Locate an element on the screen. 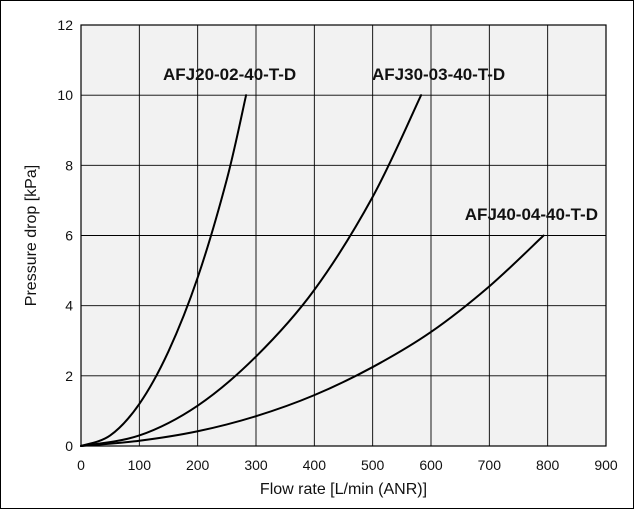 Image resolution: width=634 pixels, height=509 pixels. x-tick-label: 600 is located at coordinates (431, 465).